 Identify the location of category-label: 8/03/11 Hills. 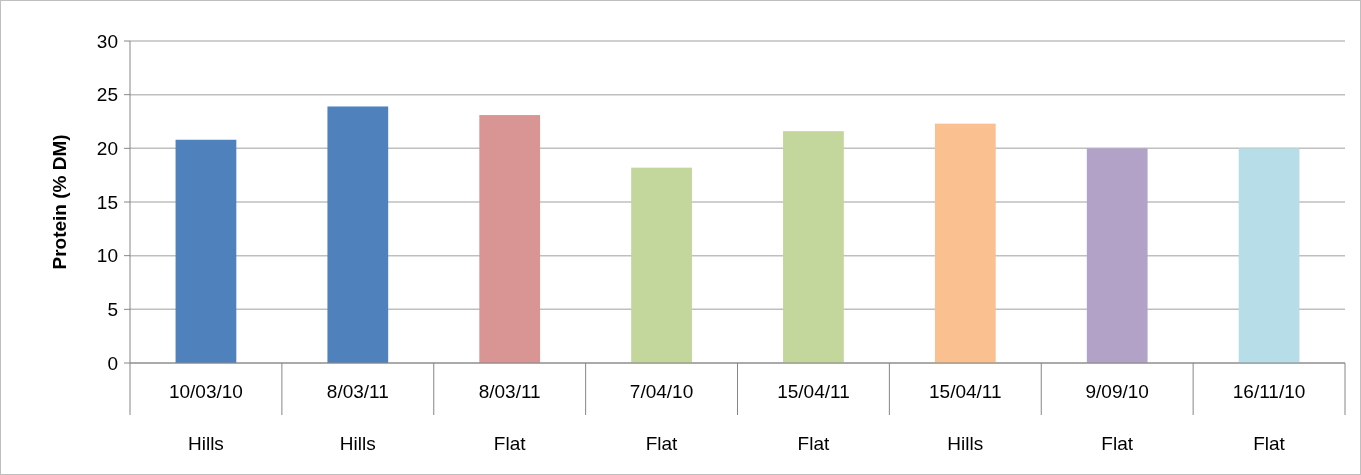
(357, 417).